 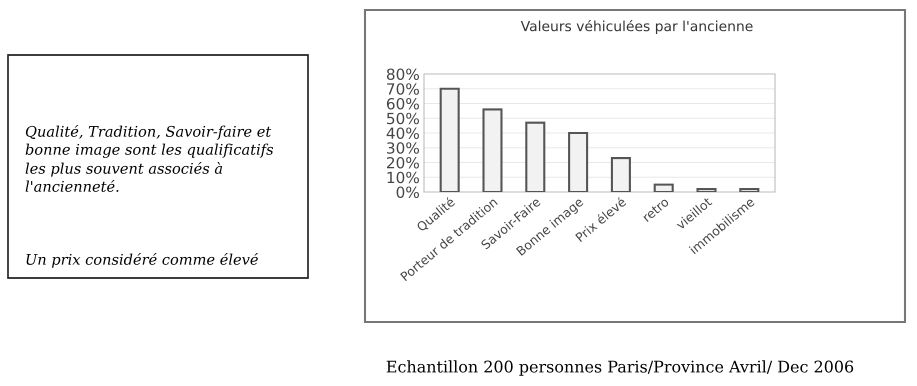 What do you see at coordinates (636, 27) in the screenshot?
I see `chart-title: Valeurs véhiculées par l'ancienne` at bounding box center [636, 27].